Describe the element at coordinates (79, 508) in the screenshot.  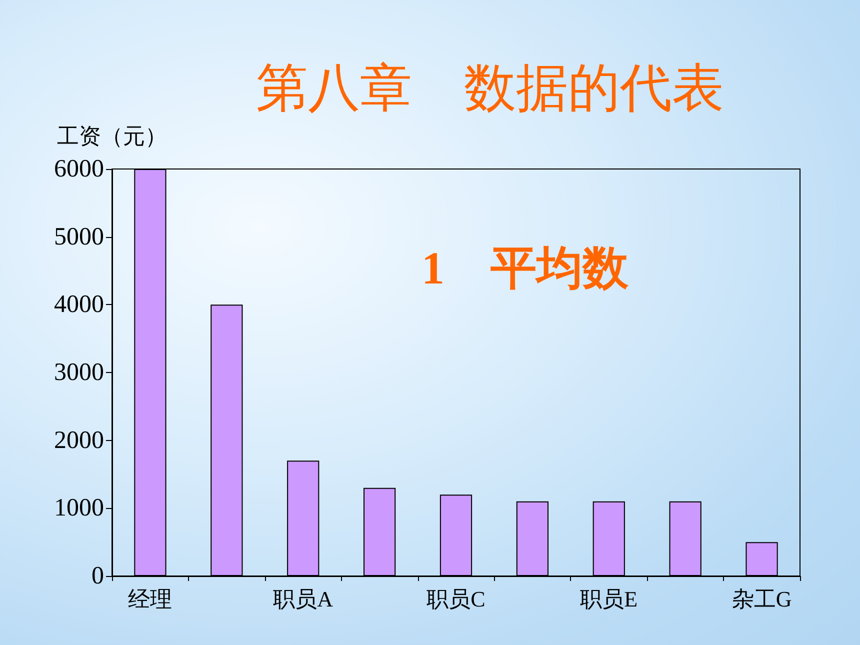
I see `y-tick-label: 1000` at that location.